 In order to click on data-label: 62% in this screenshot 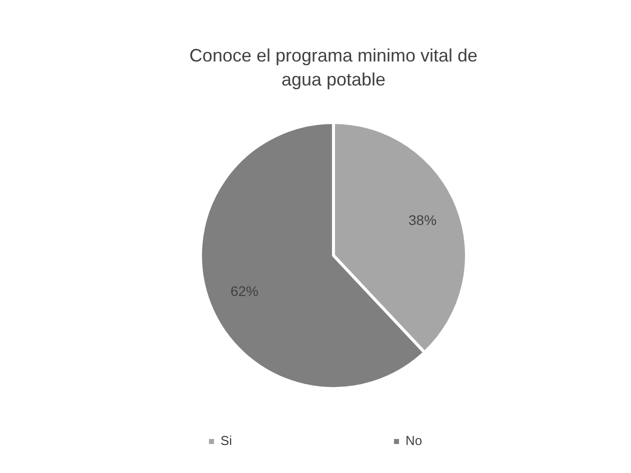, I will do `click(244, 290)`.